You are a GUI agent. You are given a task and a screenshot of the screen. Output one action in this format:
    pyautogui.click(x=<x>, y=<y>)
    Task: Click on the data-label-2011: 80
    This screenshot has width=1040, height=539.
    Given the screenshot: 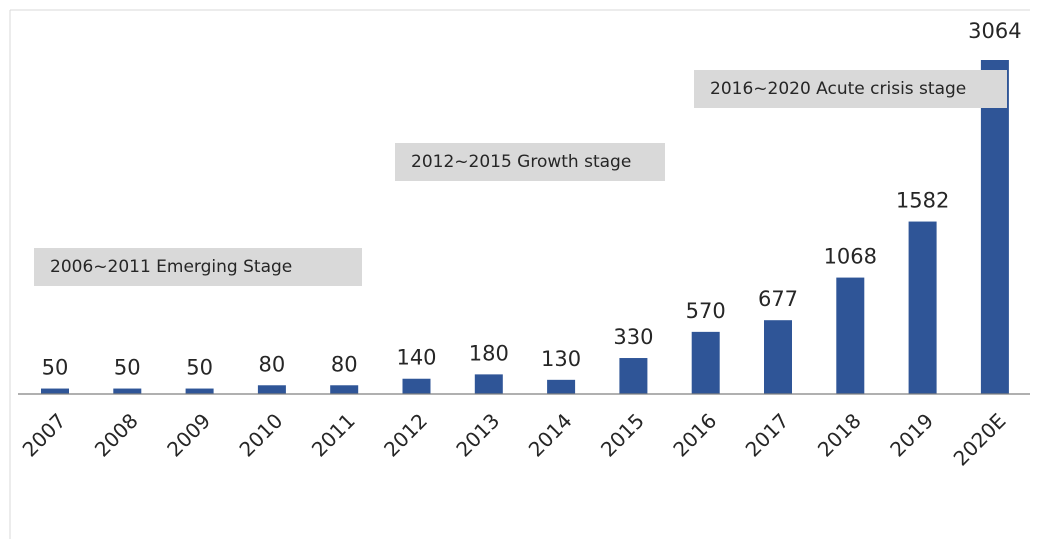 What is the action you would take?
    pyautogui.click(x=344, y=364)
    